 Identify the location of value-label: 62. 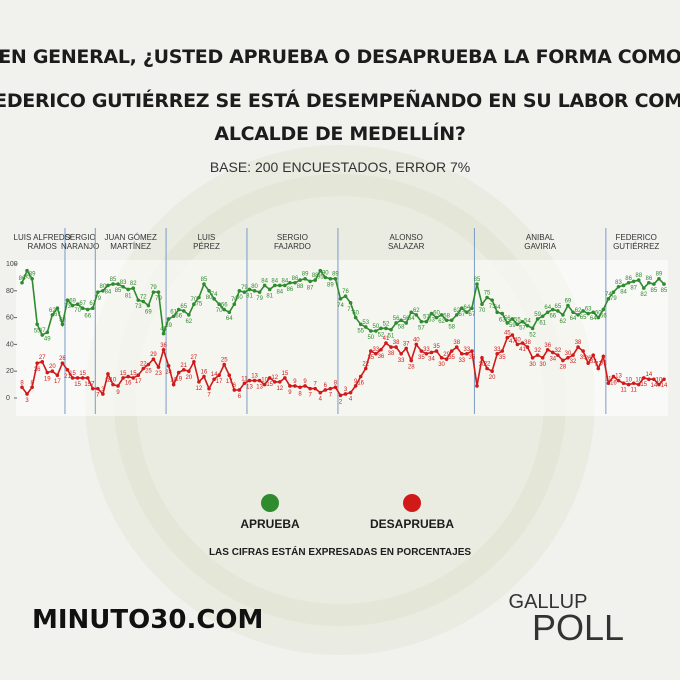
(52, 311).